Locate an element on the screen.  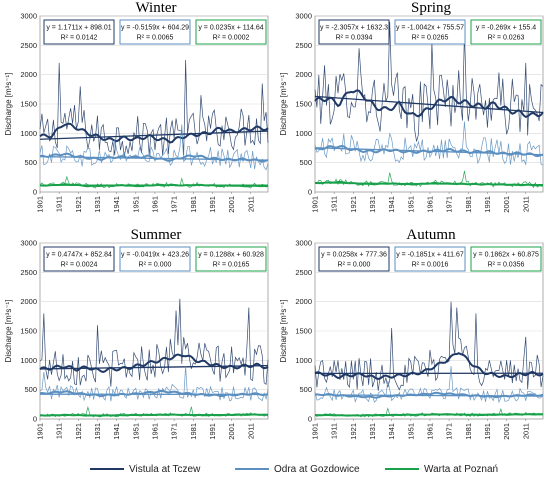
x-tick-label: 1901 is located at coordinates (315, 204).